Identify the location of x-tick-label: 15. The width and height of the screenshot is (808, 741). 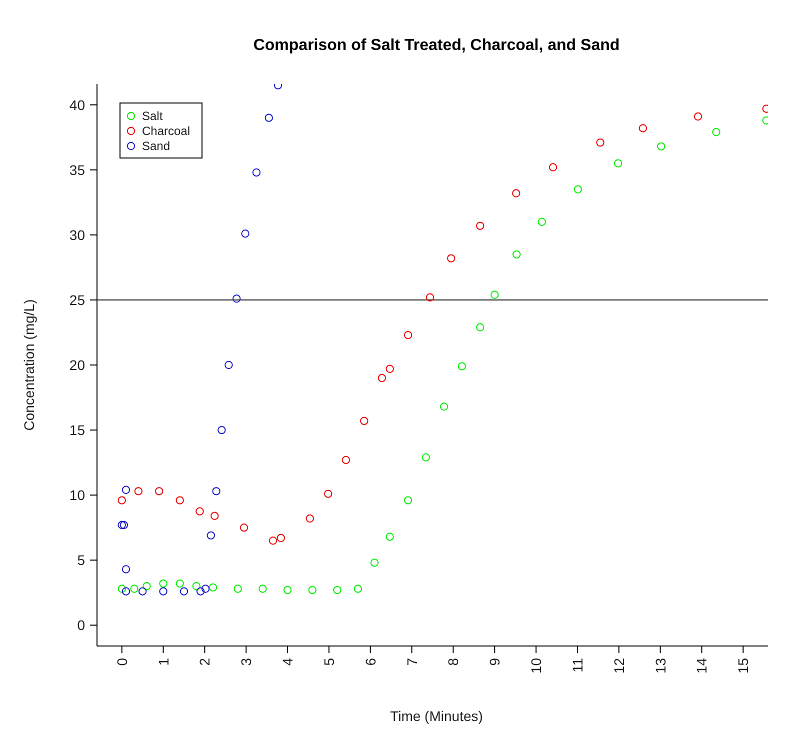
(743, 666).